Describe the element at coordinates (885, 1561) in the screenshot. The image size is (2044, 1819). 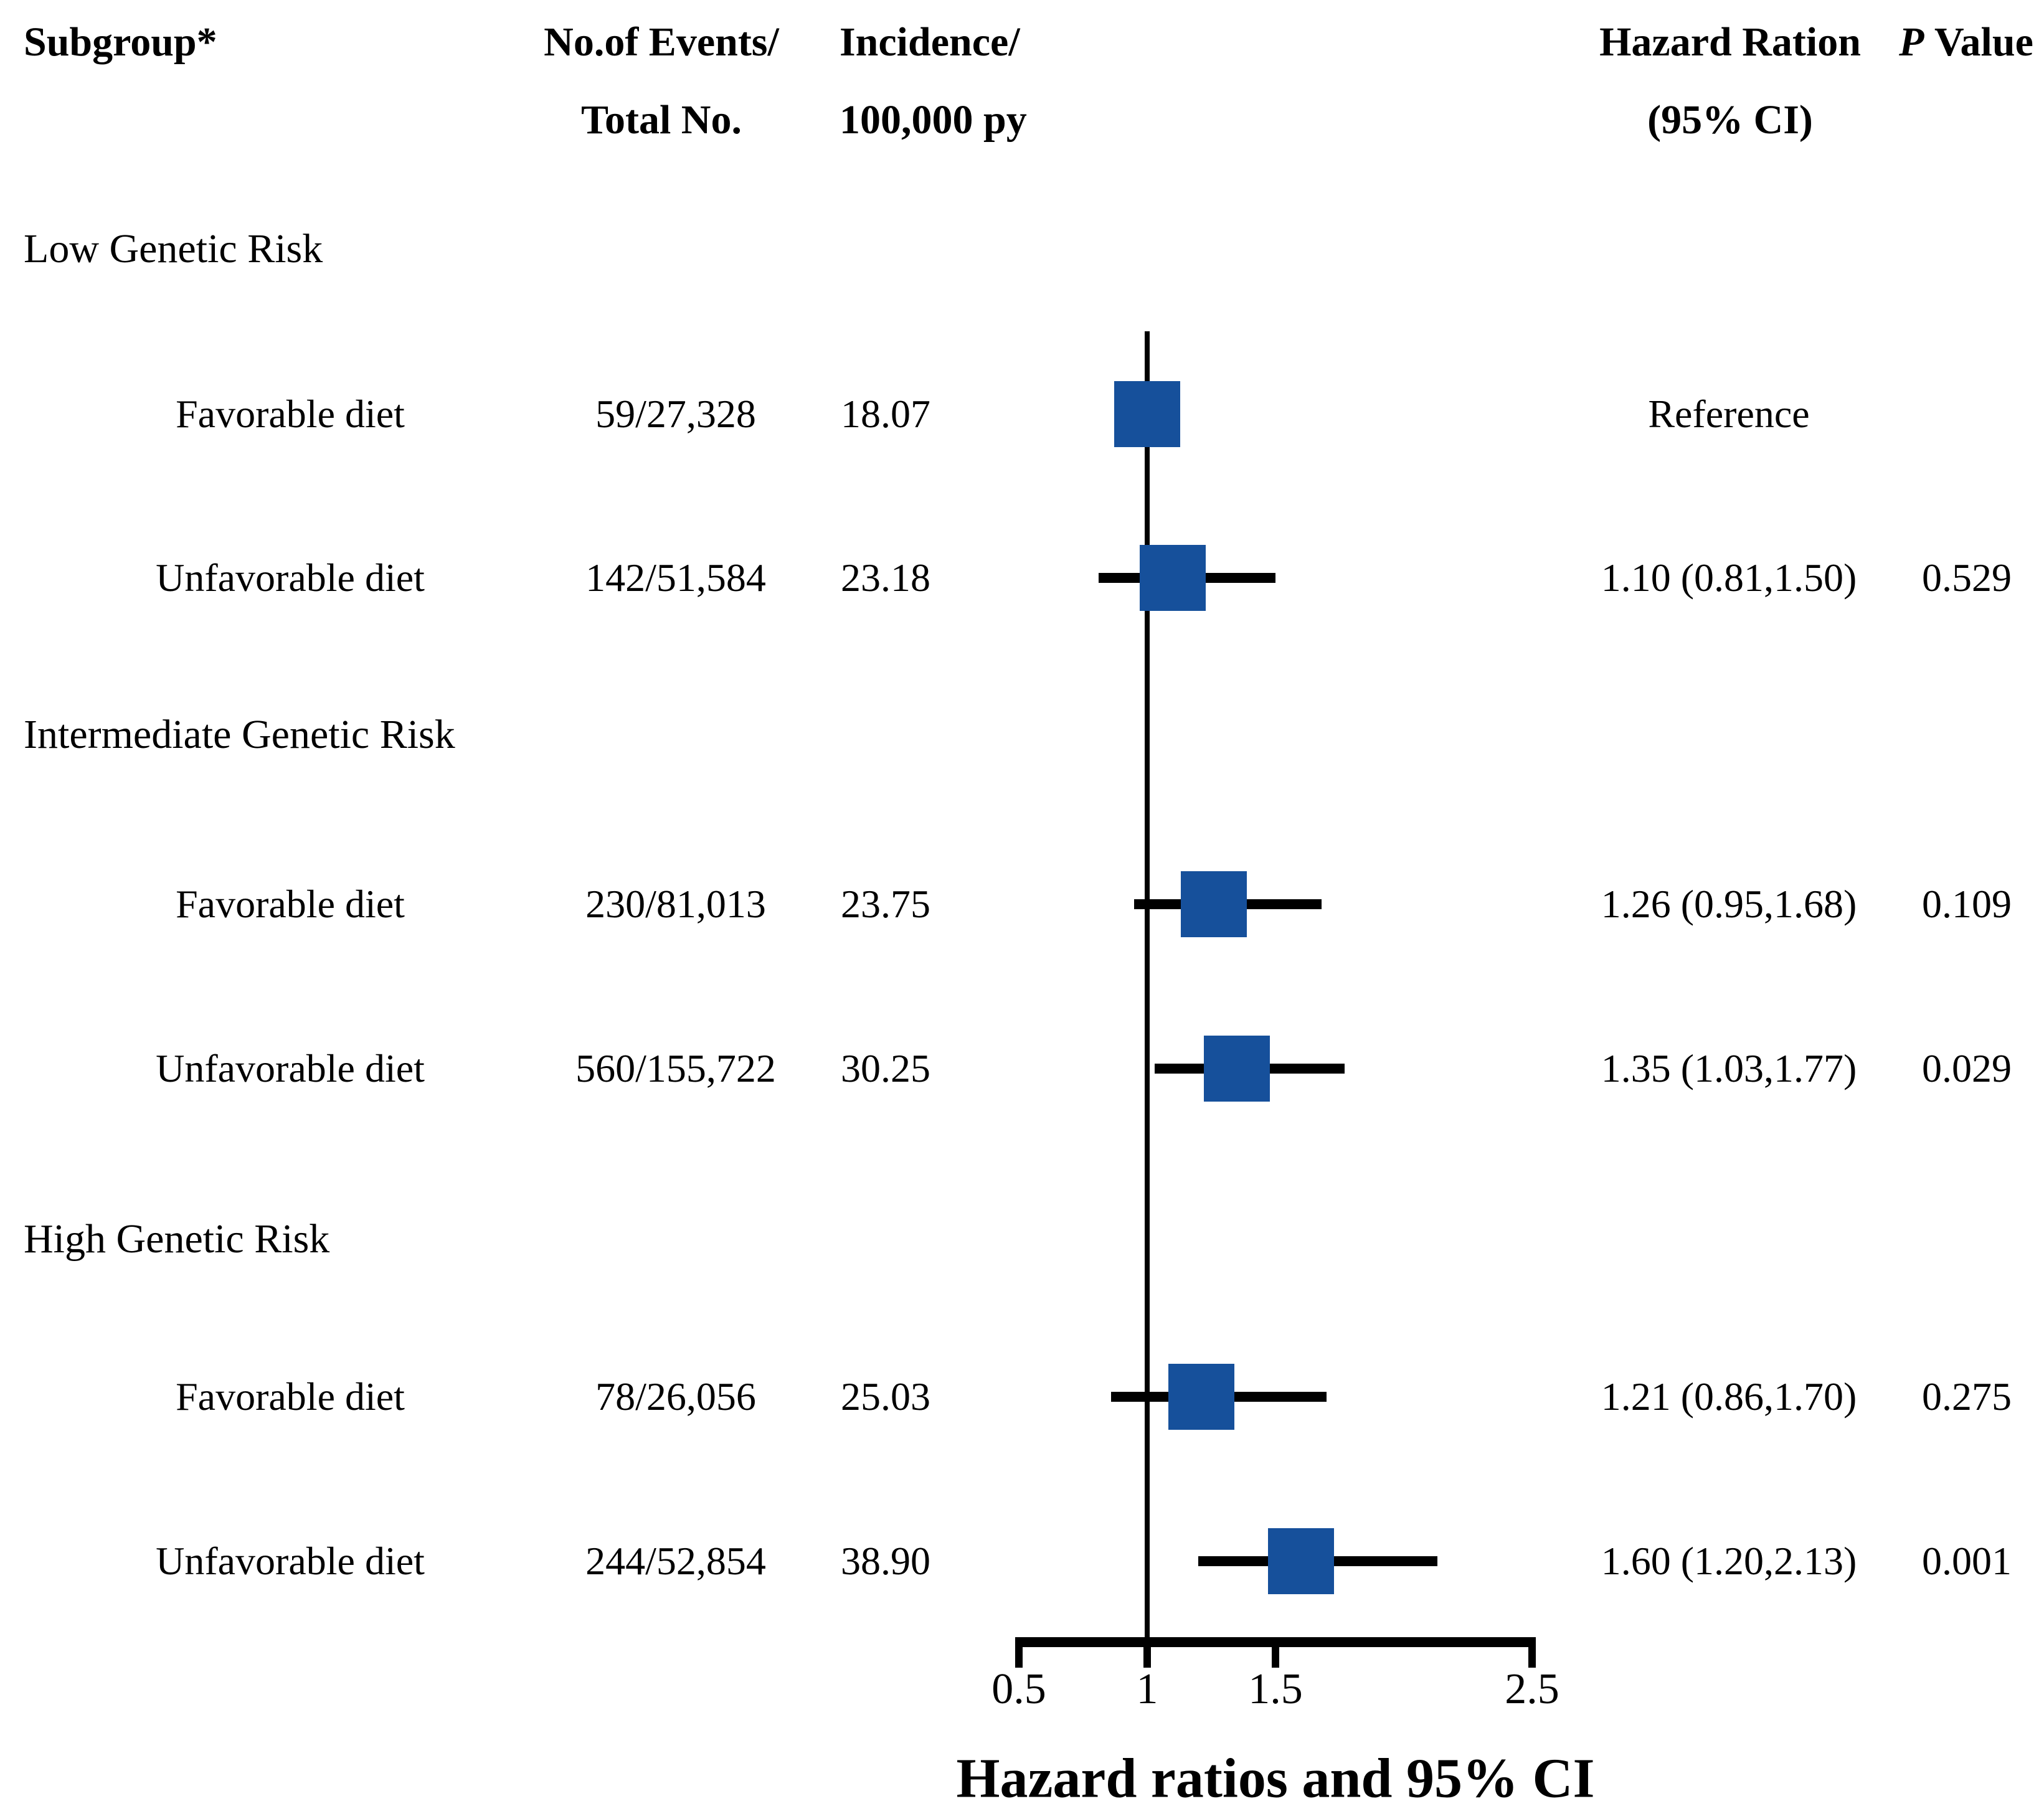
I see `incidence-value: 38.90` at that location.